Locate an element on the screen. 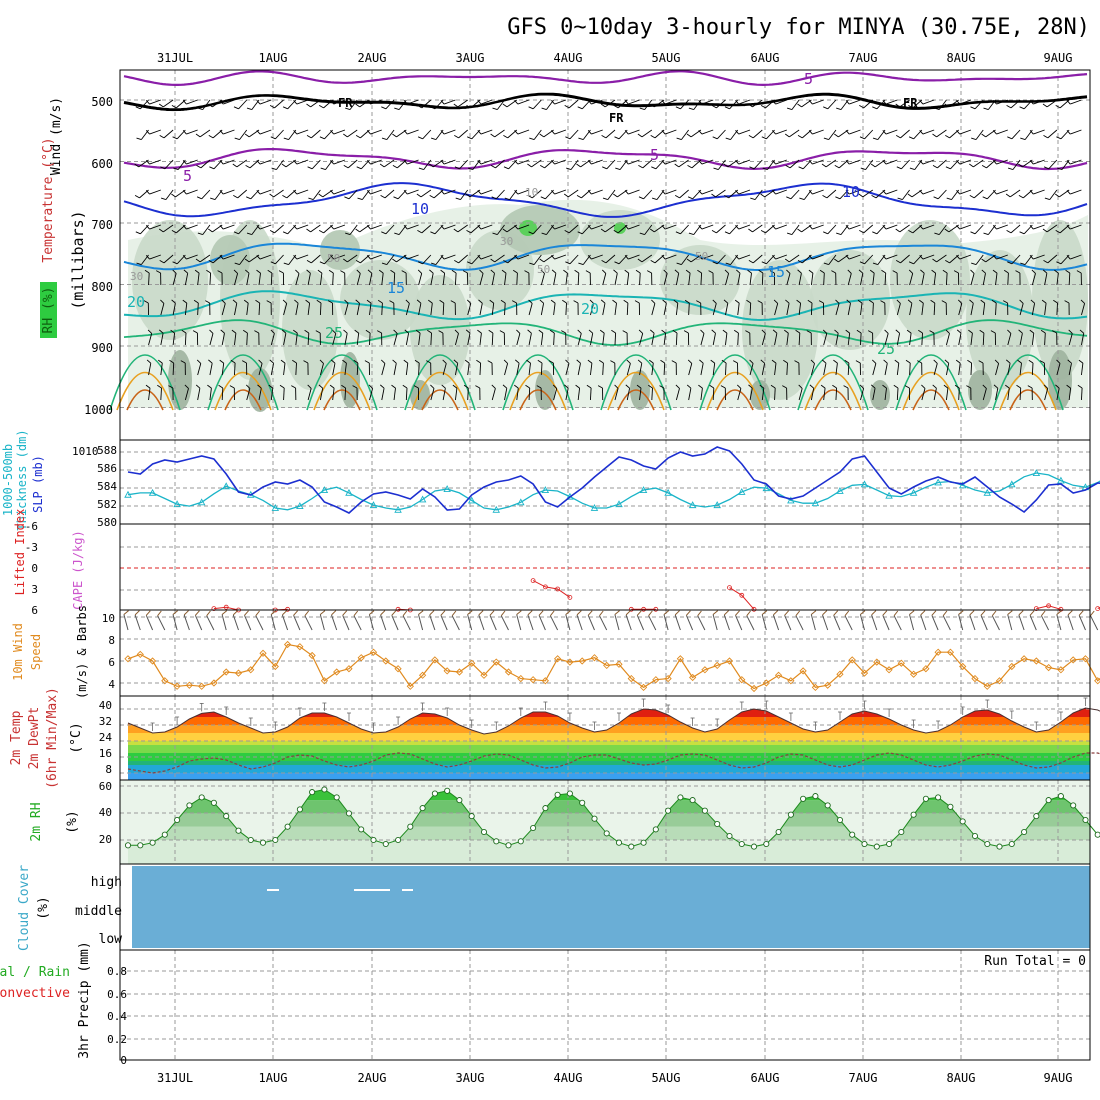  wind10-axis-label: Speed is located at coordinates (36, 652).